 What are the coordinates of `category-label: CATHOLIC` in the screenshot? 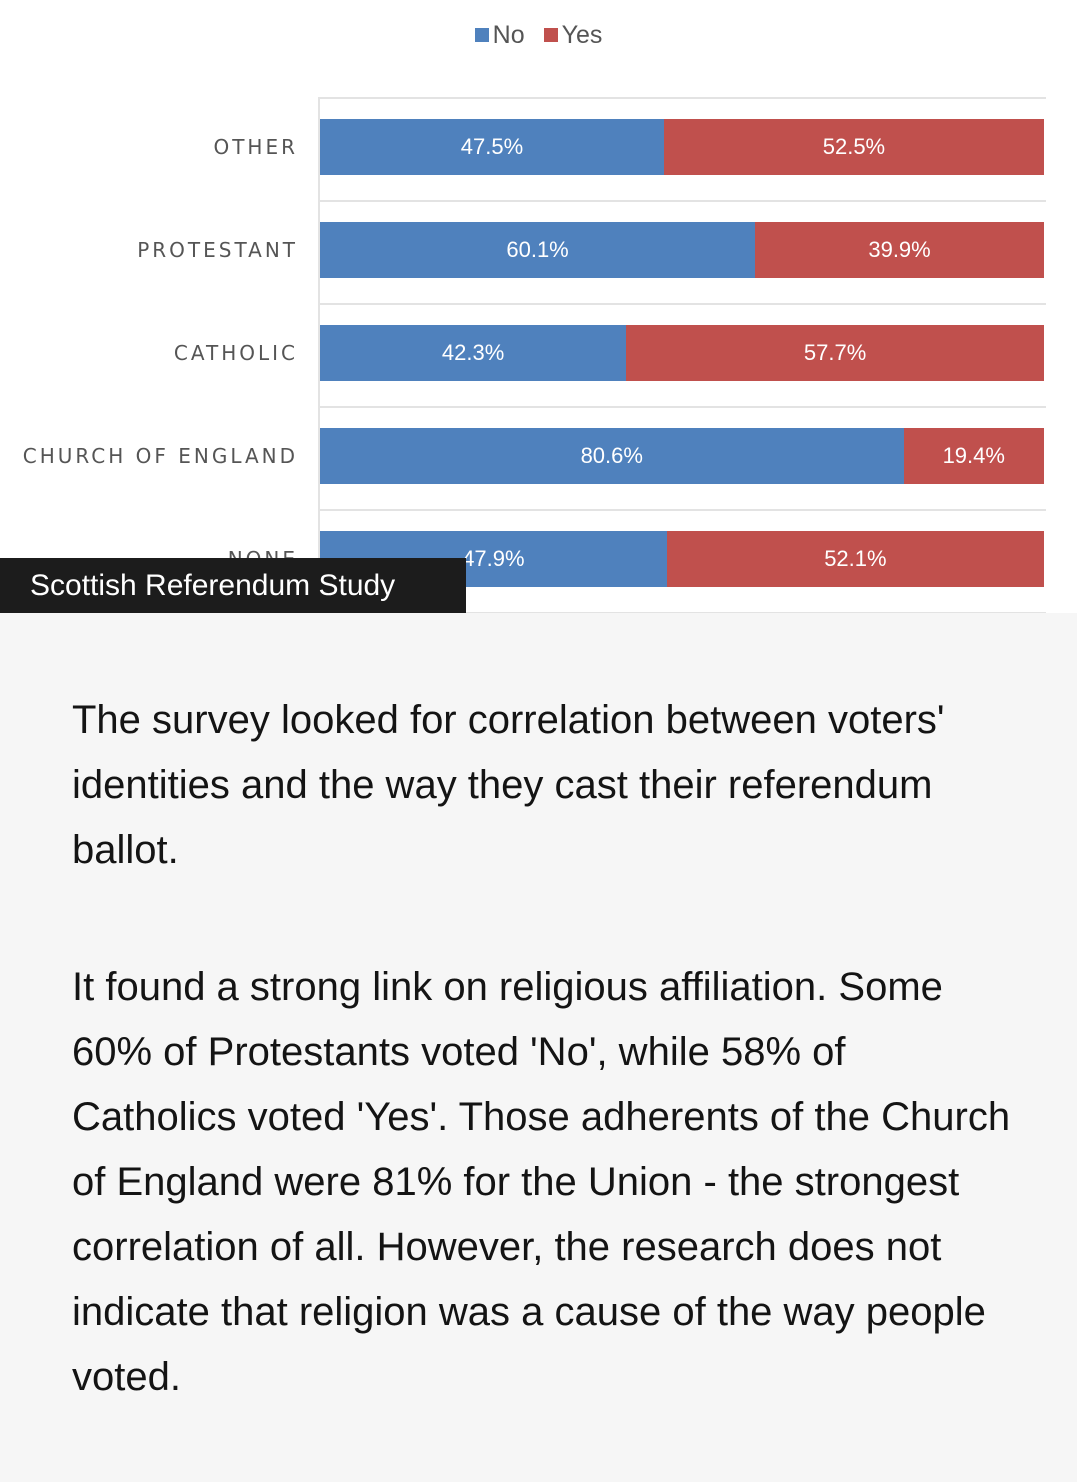 It's located at (235, 353).